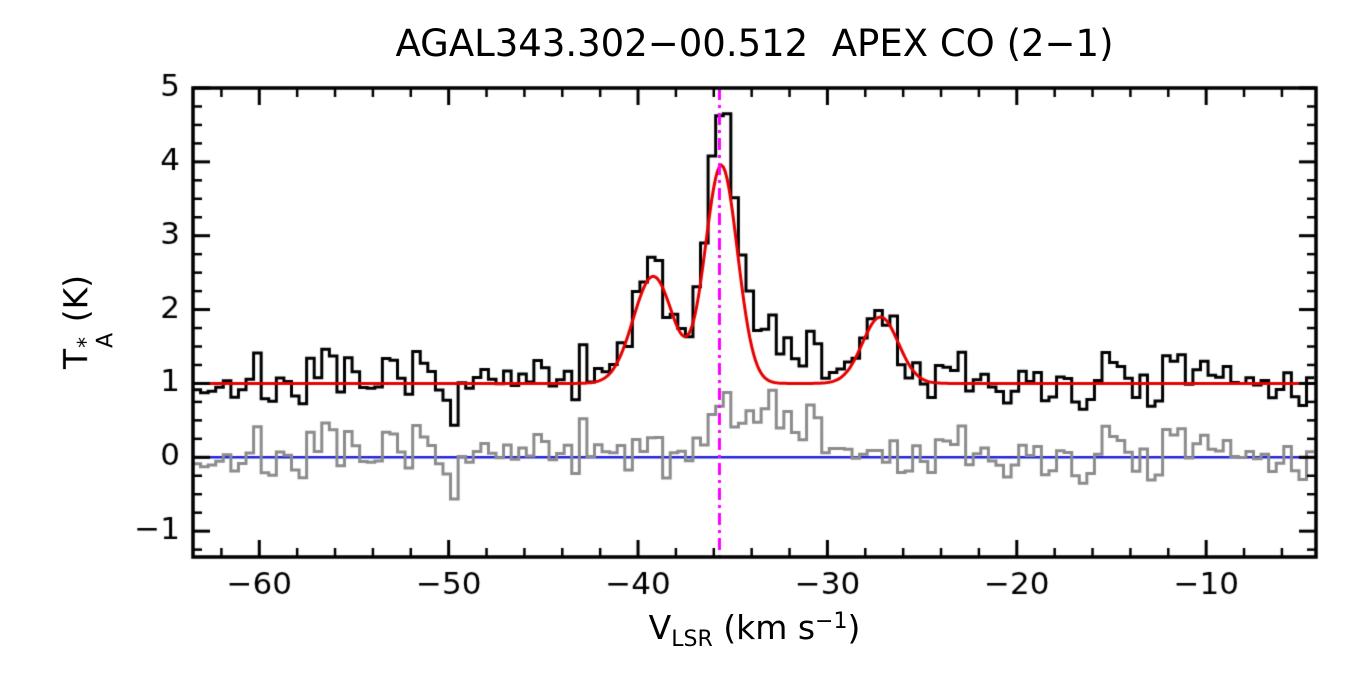  I want to click on y-axis-label-supsub: * A, so click(96, 340).